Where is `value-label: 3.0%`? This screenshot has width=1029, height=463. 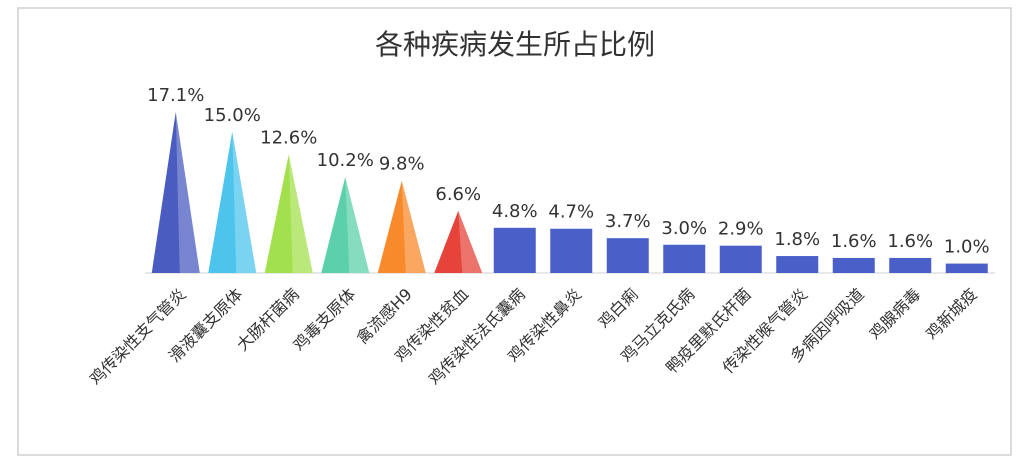 value-label: 3.0% is located at coordinates (684, 228).